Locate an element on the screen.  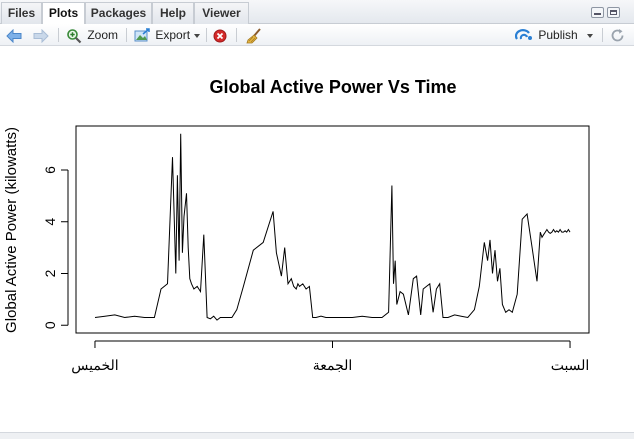
maximize-pane-button is located at coordinates (613, 12).